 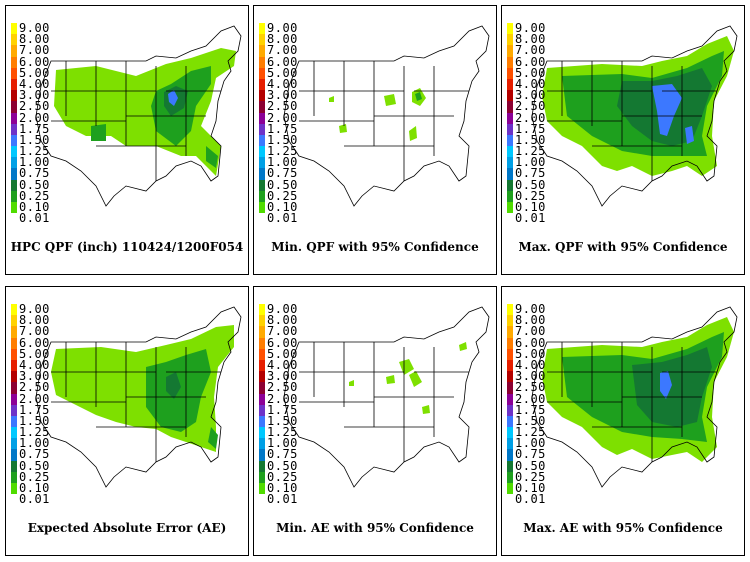 I want to click on scale-row: 2.00, so click(x=537, y=399).